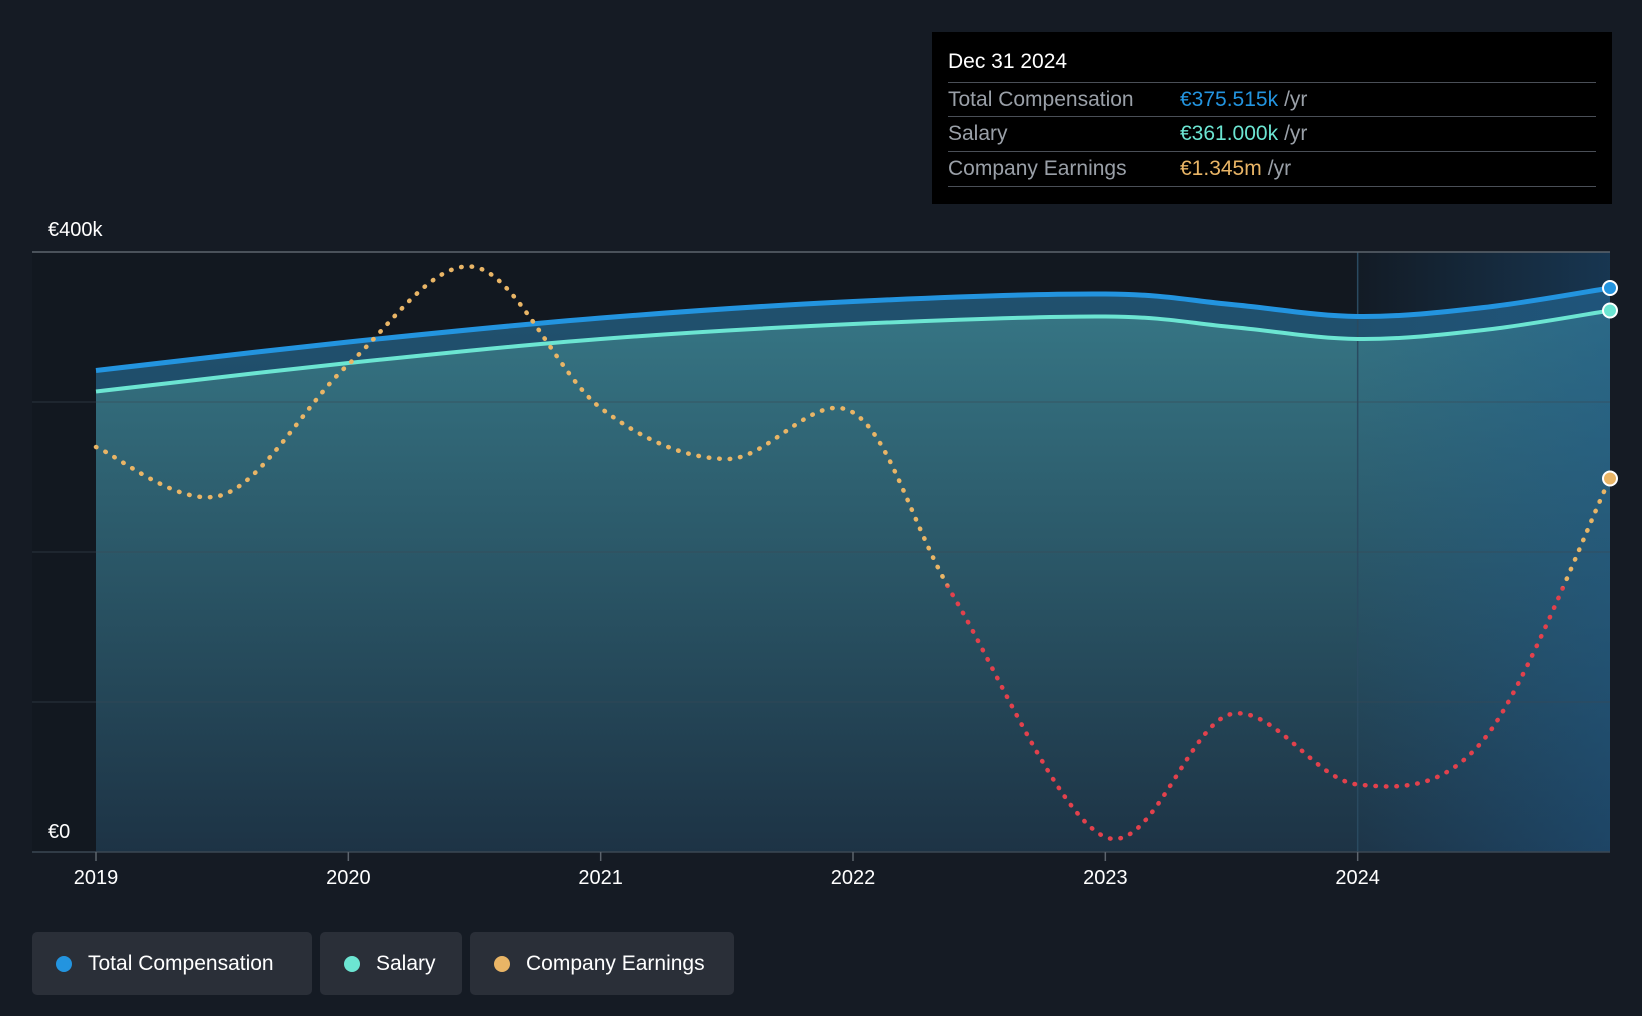 This screenshot has width=1642, height=1016. What do you see at coordinates (1272, 186) in the screenshot?
I see `tooltip-divider` at bounding box center [1272, 186].